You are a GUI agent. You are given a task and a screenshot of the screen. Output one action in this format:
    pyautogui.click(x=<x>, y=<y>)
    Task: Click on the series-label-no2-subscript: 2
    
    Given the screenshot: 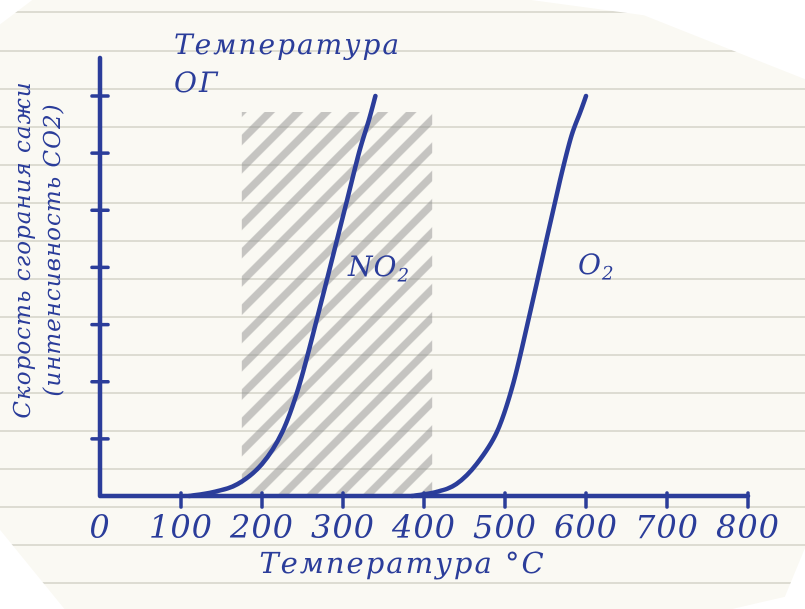 What is the action you would take?
    pyautogui.click(x=404, y=276)
    